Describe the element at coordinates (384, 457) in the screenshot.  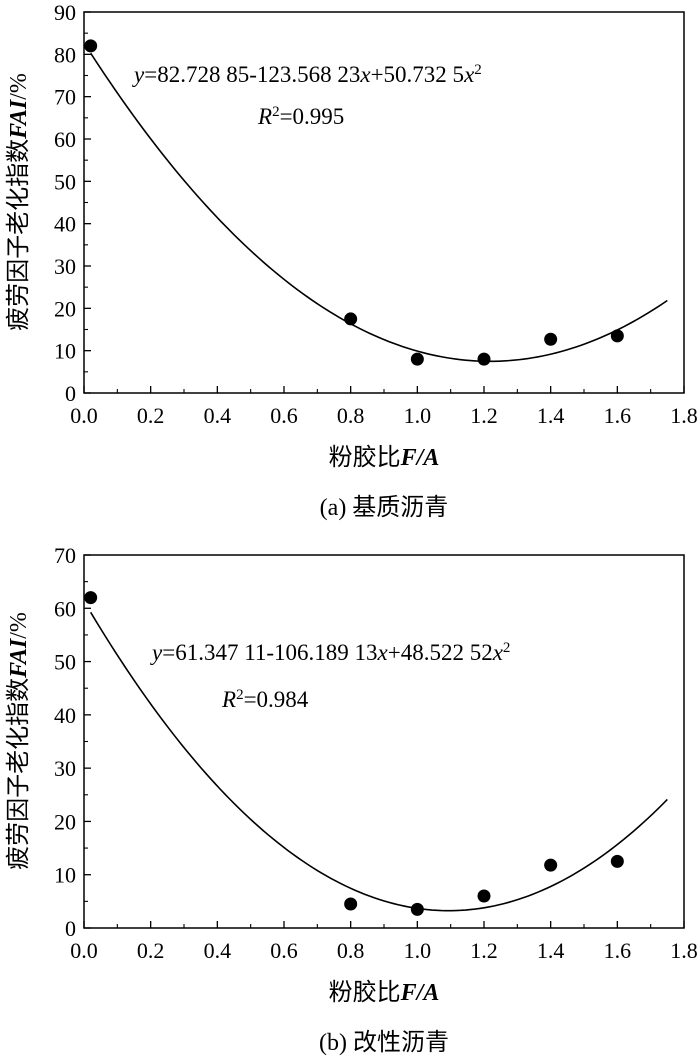
I see `x-axis-label-a: 粉胶比F/A` at that location.